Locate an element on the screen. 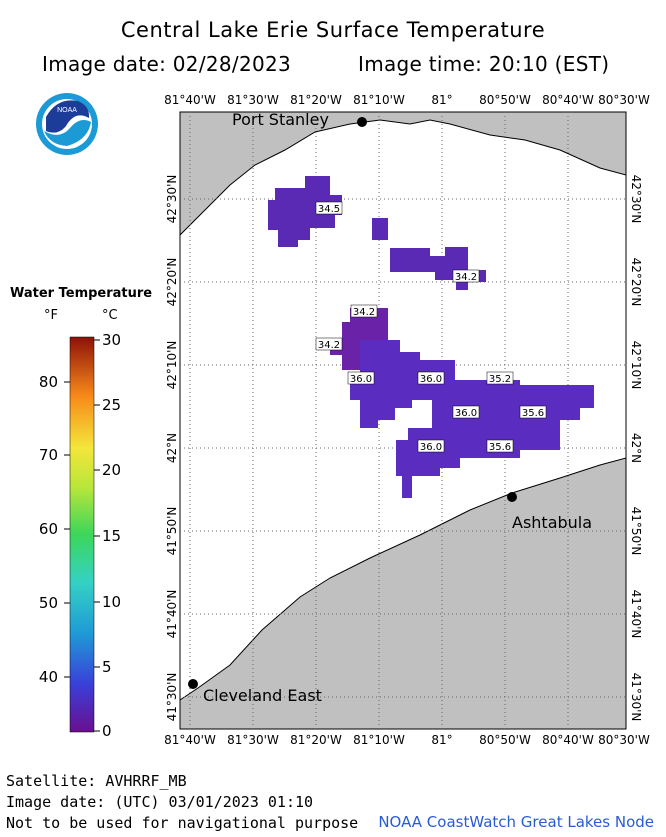 Image resolution: width=666 pixels, height=837 pixels. temp-label: 35.2 is located at coordinates (500, 379).